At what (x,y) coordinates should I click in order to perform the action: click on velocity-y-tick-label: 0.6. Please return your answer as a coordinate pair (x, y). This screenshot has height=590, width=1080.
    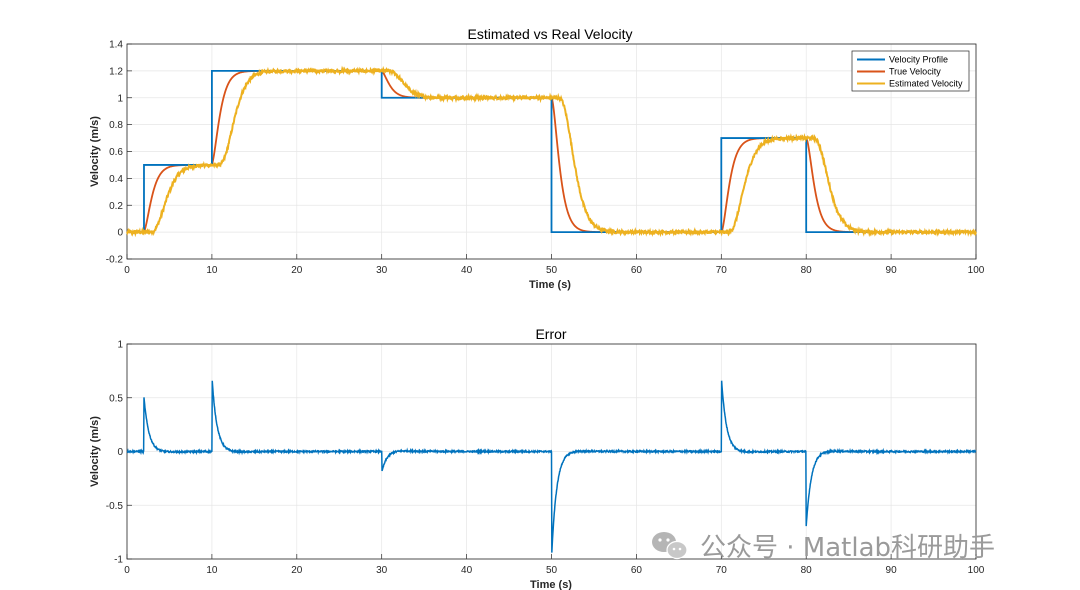
    Looking at the image, I should click on (116, 152).